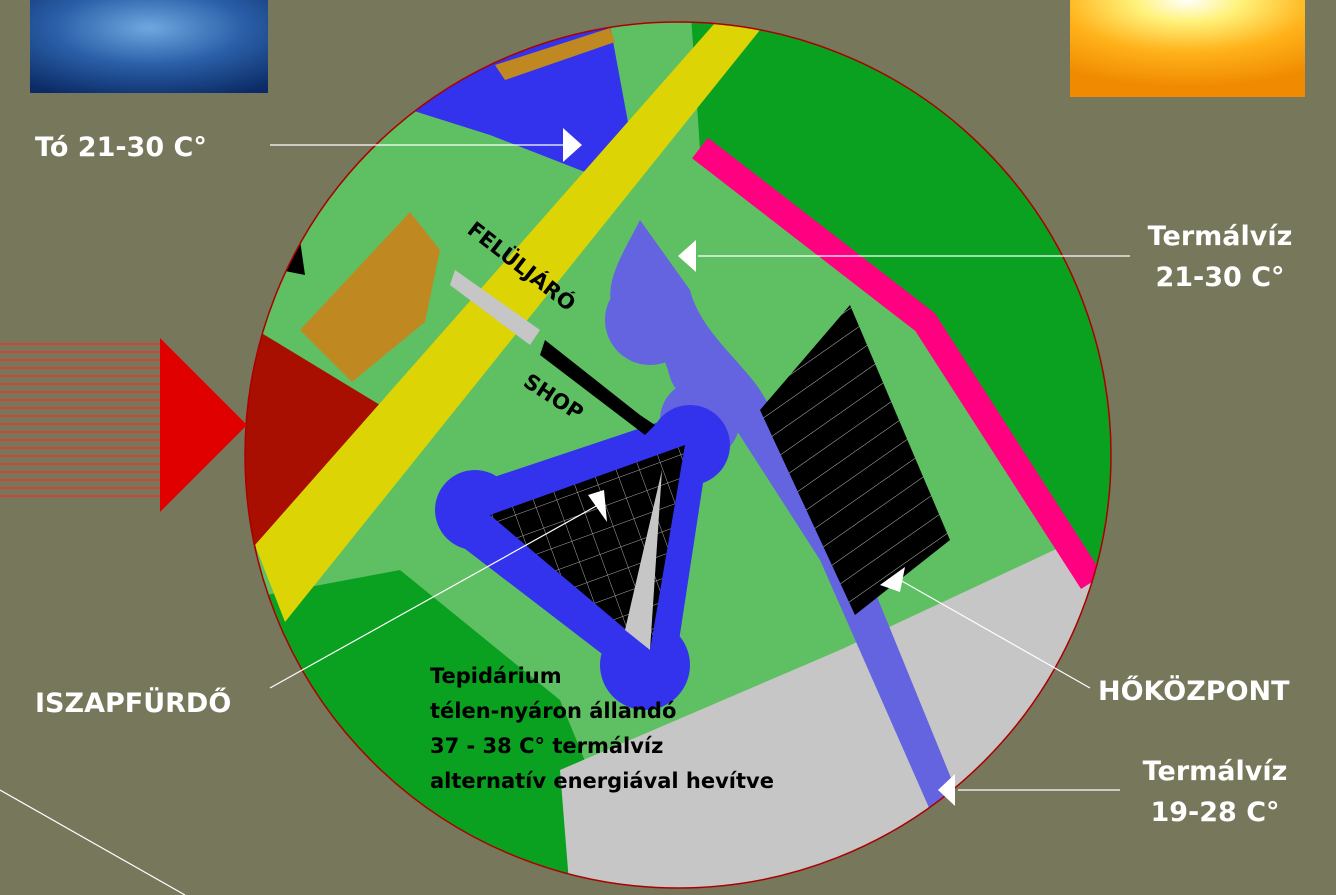 The height and width of the screenshot is (895, 1336). Describe the element at coordinates (1187, 48) in the screenshot. I see `sun-image` at that location.